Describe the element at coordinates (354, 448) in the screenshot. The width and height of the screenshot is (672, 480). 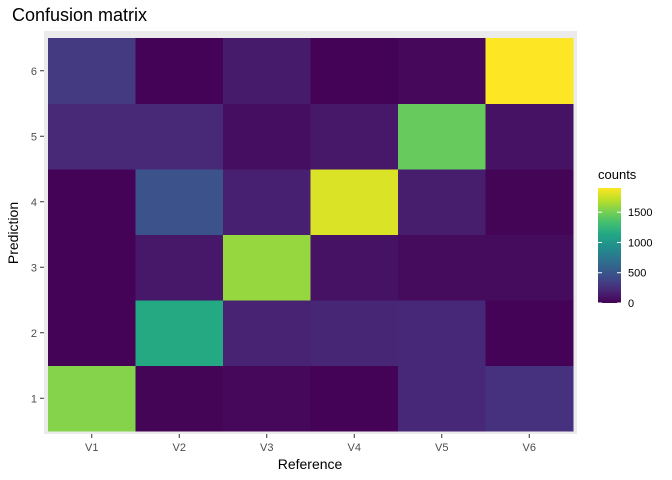
I see `x-tick-label: V4` at that location.